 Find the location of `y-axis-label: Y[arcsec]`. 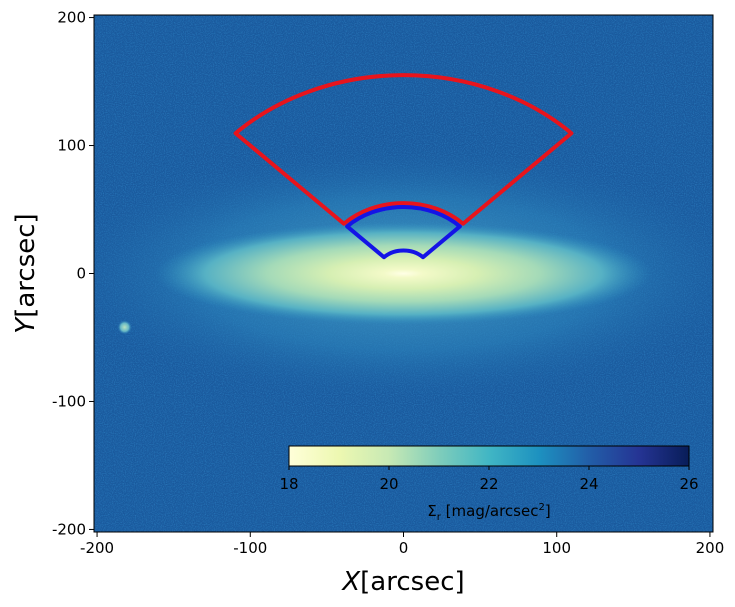

y-axis-label: Y[arcsec] is located at coordinates (26, 273).